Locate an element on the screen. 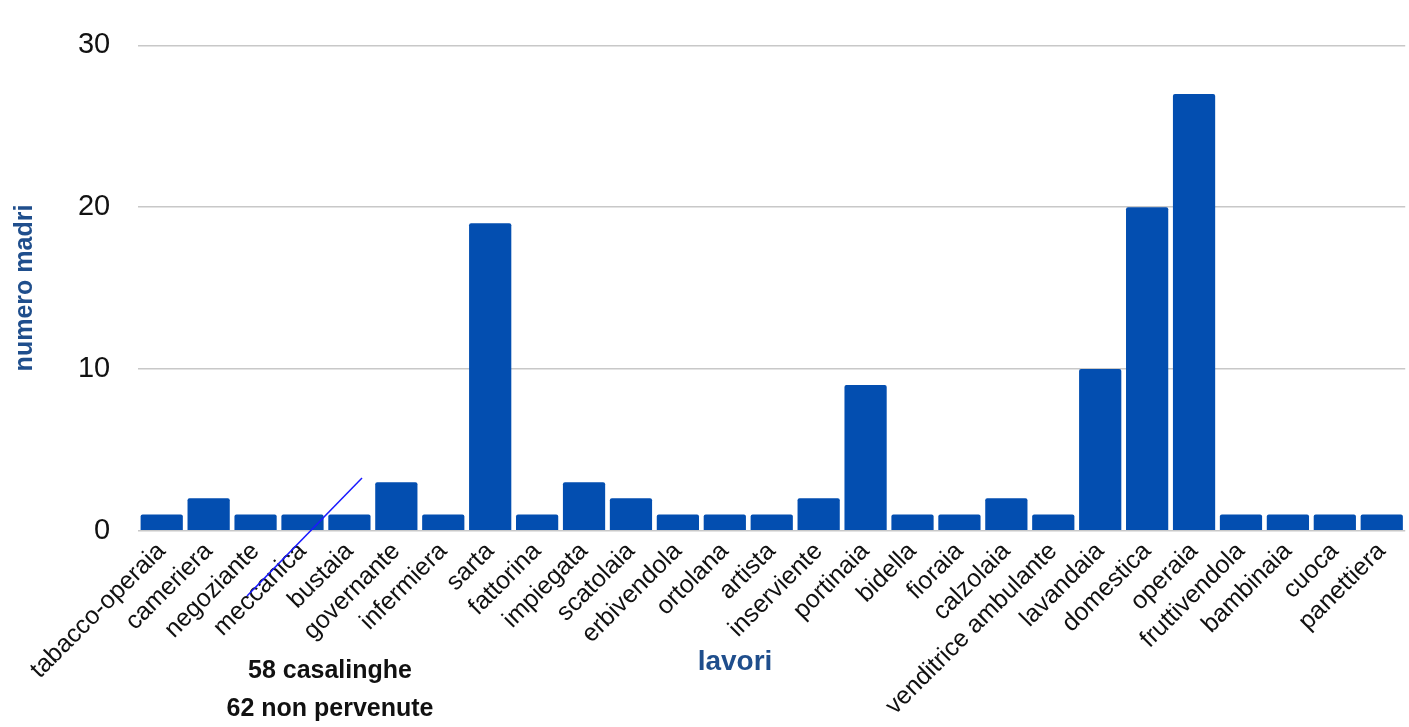  y-tick-label: 30 is located at coordinates (94, 43).